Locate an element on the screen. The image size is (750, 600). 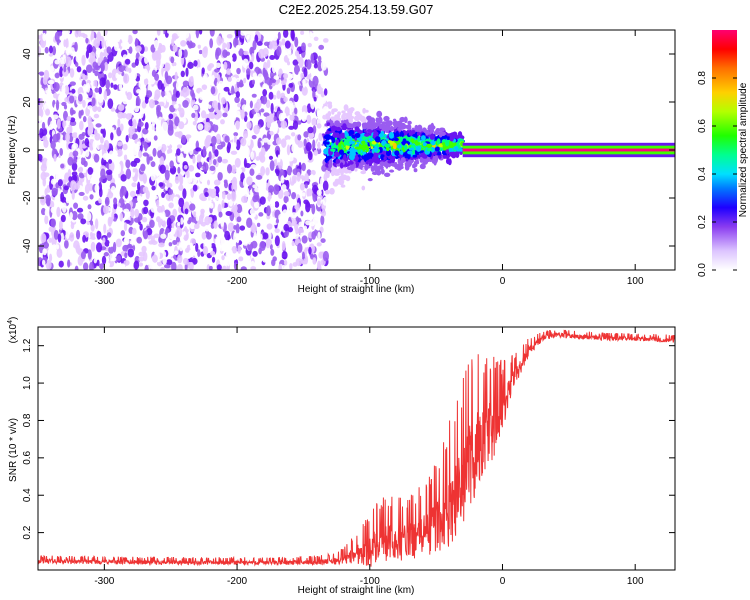
spectrogram-y-tick-label: 0 is located at coordinates (27, 150).